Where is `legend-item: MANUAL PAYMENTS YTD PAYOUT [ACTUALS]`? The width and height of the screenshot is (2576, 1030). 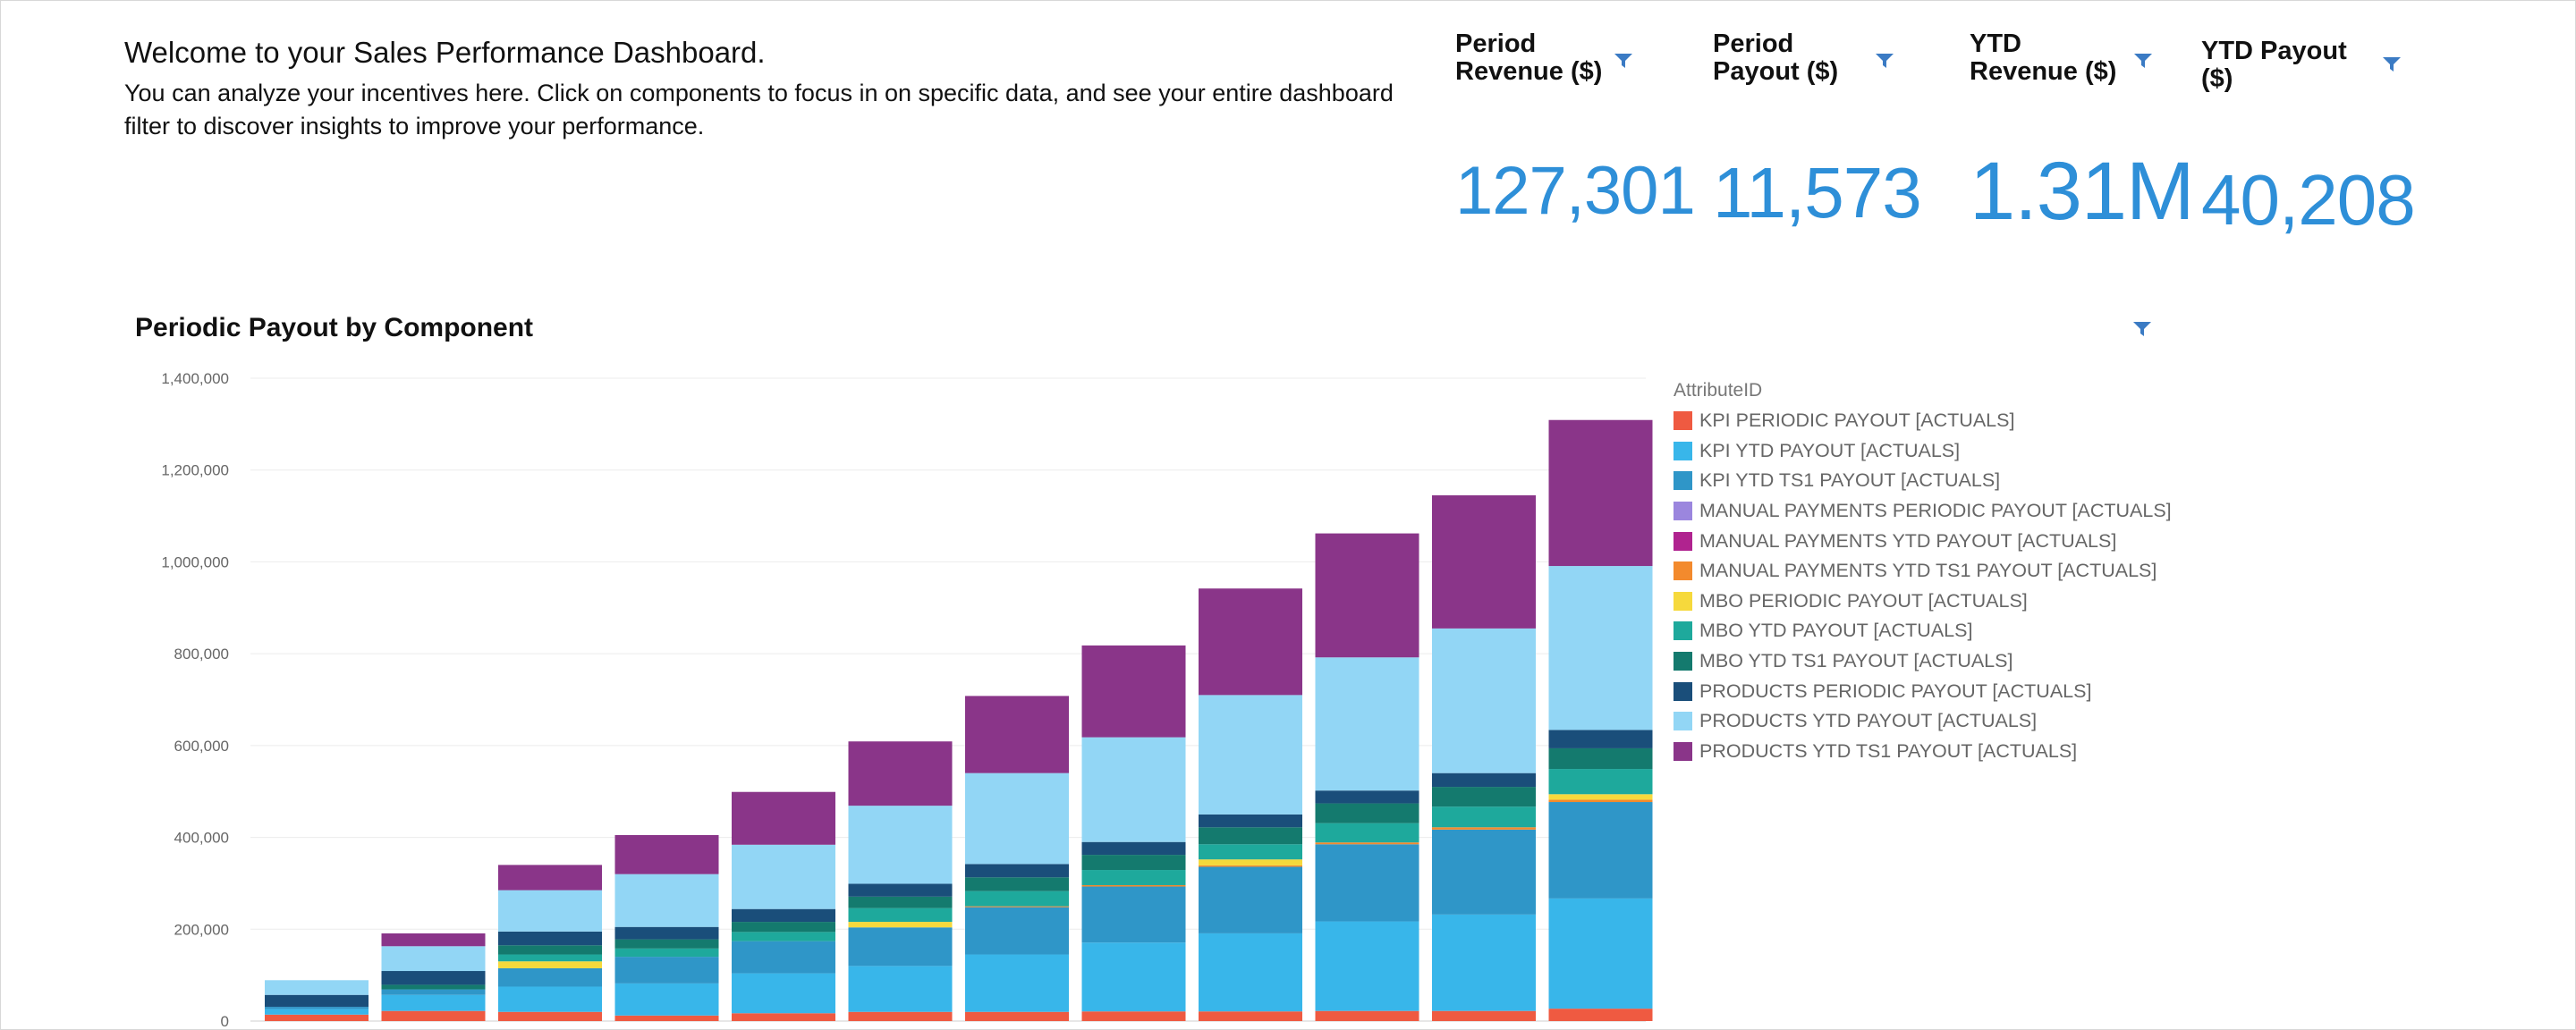
legend-item: MANUAL PAYMENTS YTD PAYOUT [ACTUALS] is located at coordinates (1923, 541).